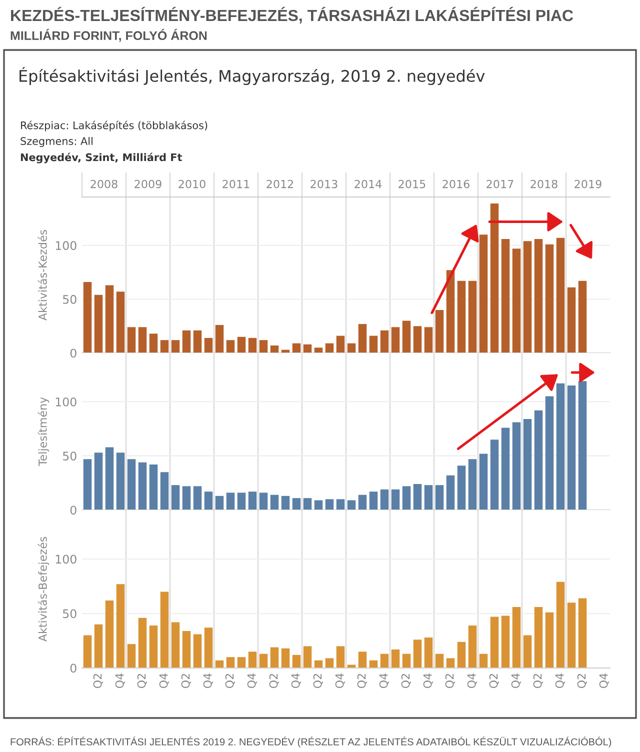 Image resolution: width=640 pixels, height=752 pixels. I want to click on text: 2013, so click(324, 184).